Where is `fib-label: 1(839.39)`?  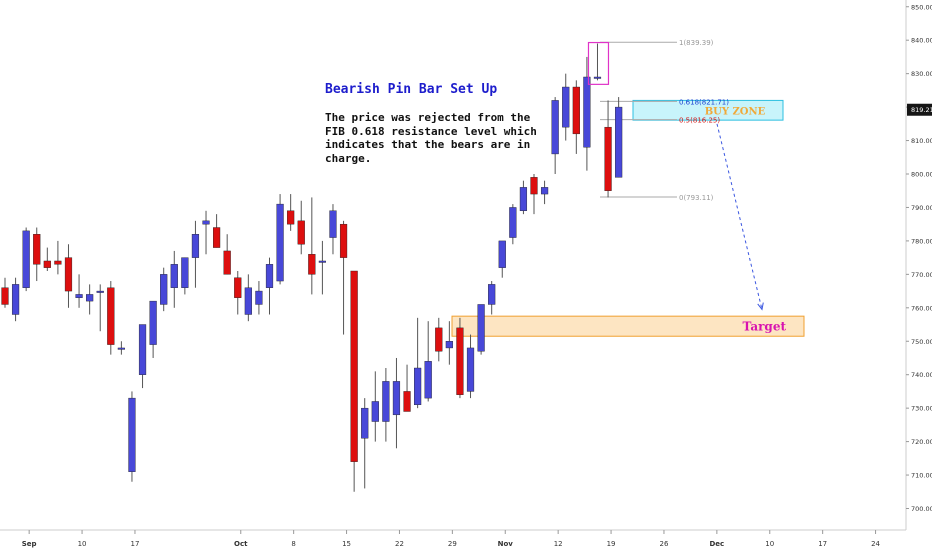
fib-label: 1(839.39) is located at coordinates (696, 43).